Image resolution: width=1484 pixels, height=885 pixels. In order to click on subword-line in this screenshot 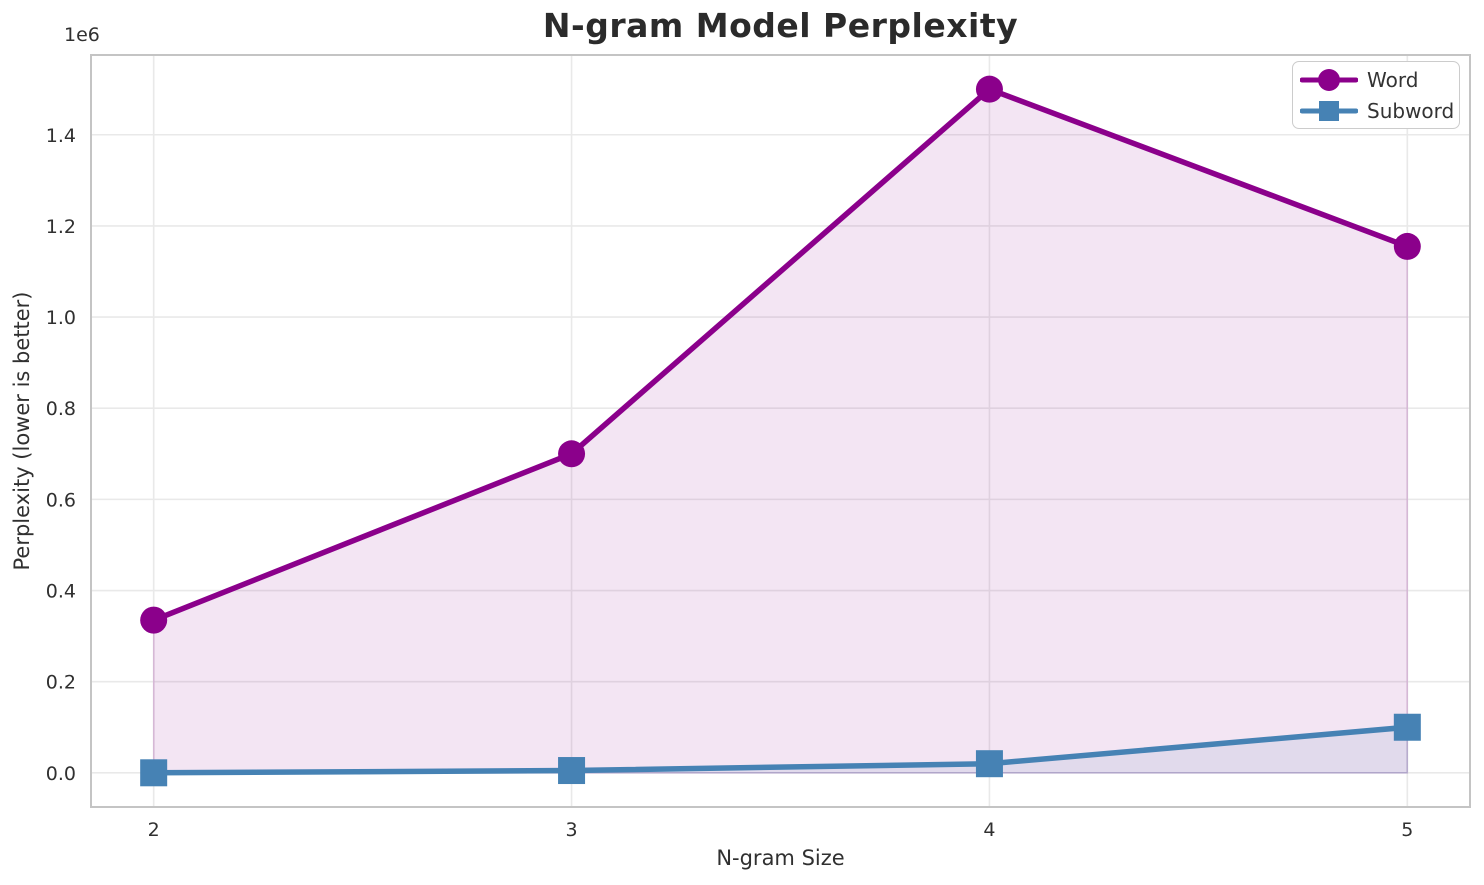, I will do `click(780, 750)`.